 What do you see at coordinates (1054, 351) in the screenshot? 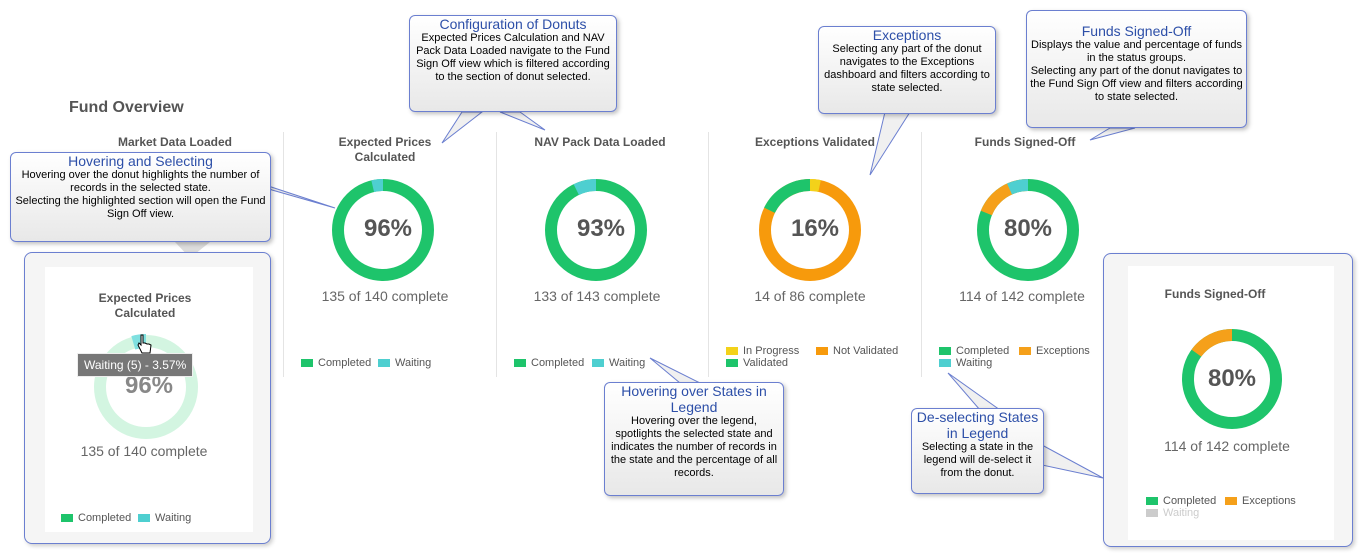
I see `legend-item-exceptions: Exceptions` at bounding box center [1054, 351].